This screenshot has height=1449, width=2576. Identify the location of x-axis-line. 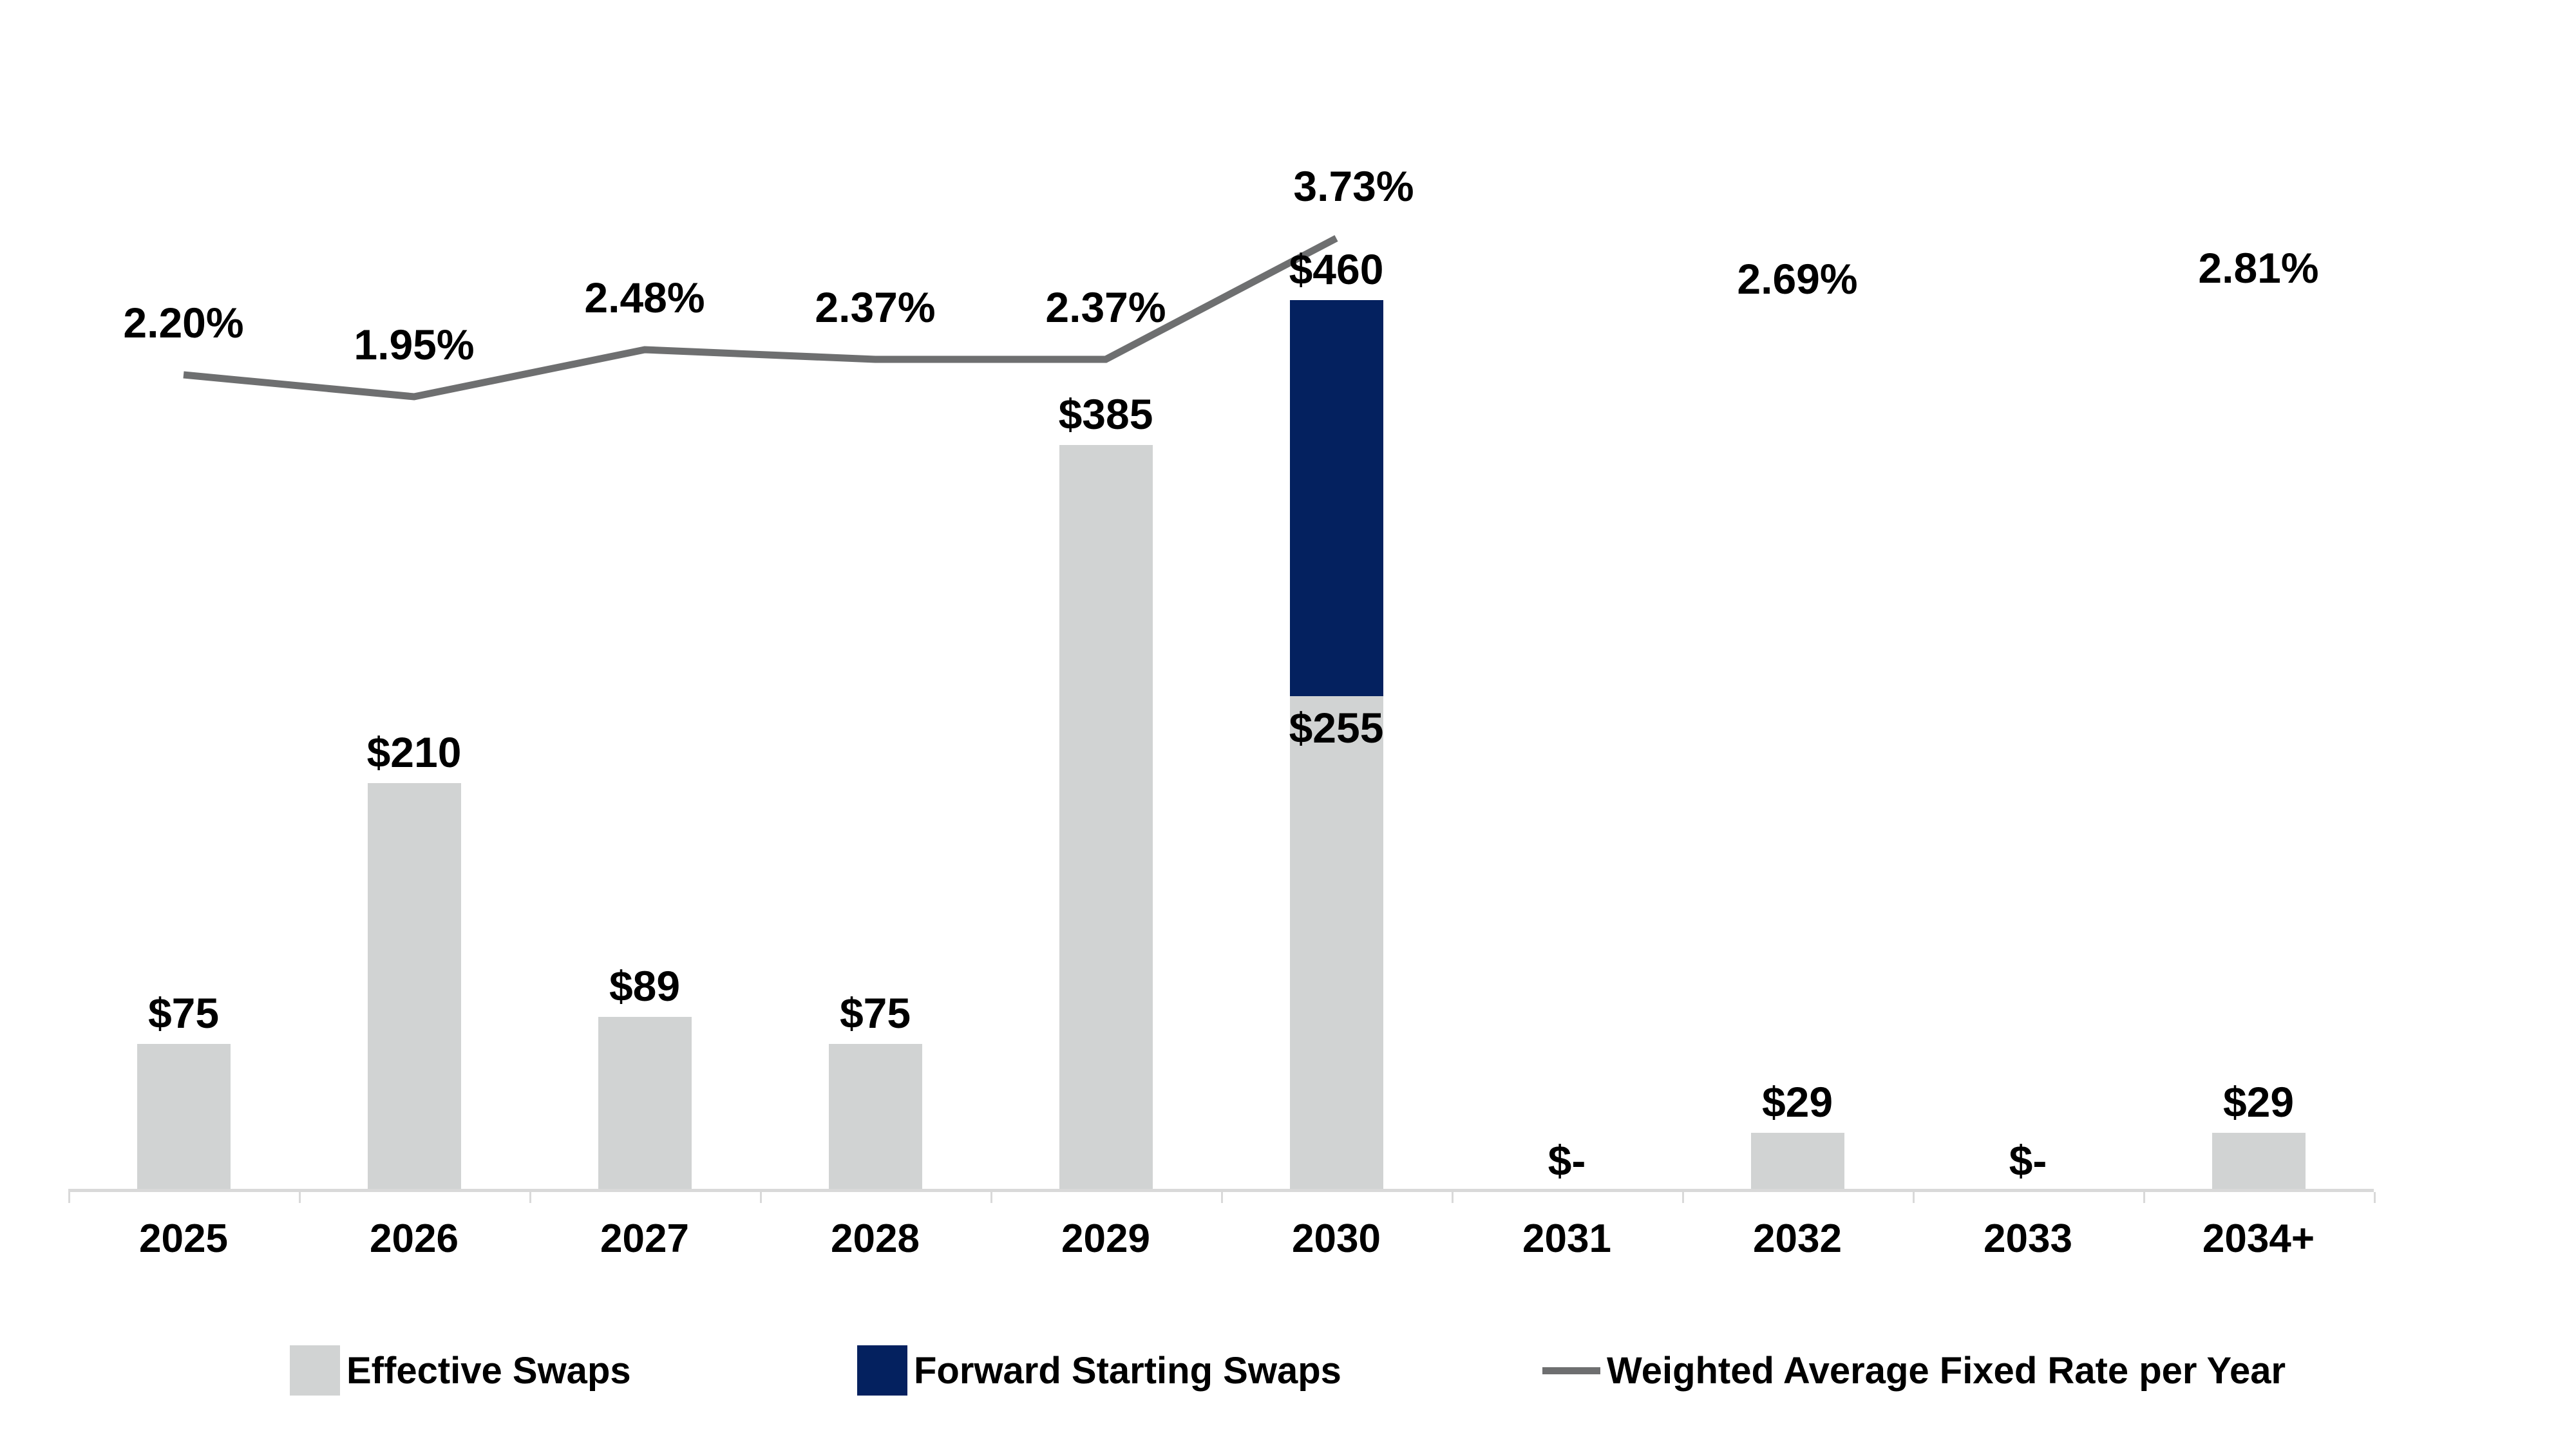
(1221, 1190).